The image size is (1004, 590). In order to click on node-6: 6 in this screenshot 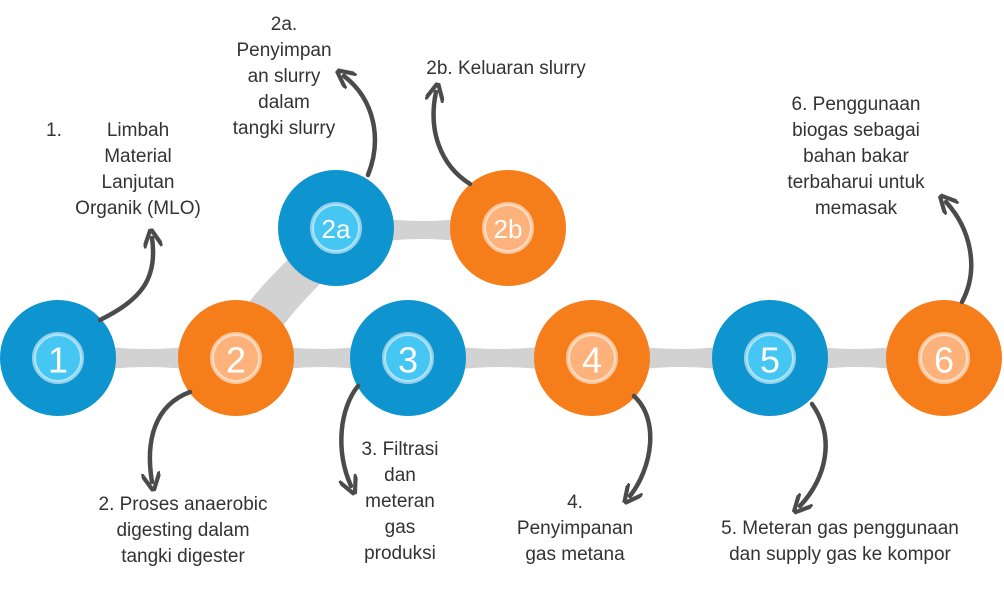, I will do `click(944, 358)`.